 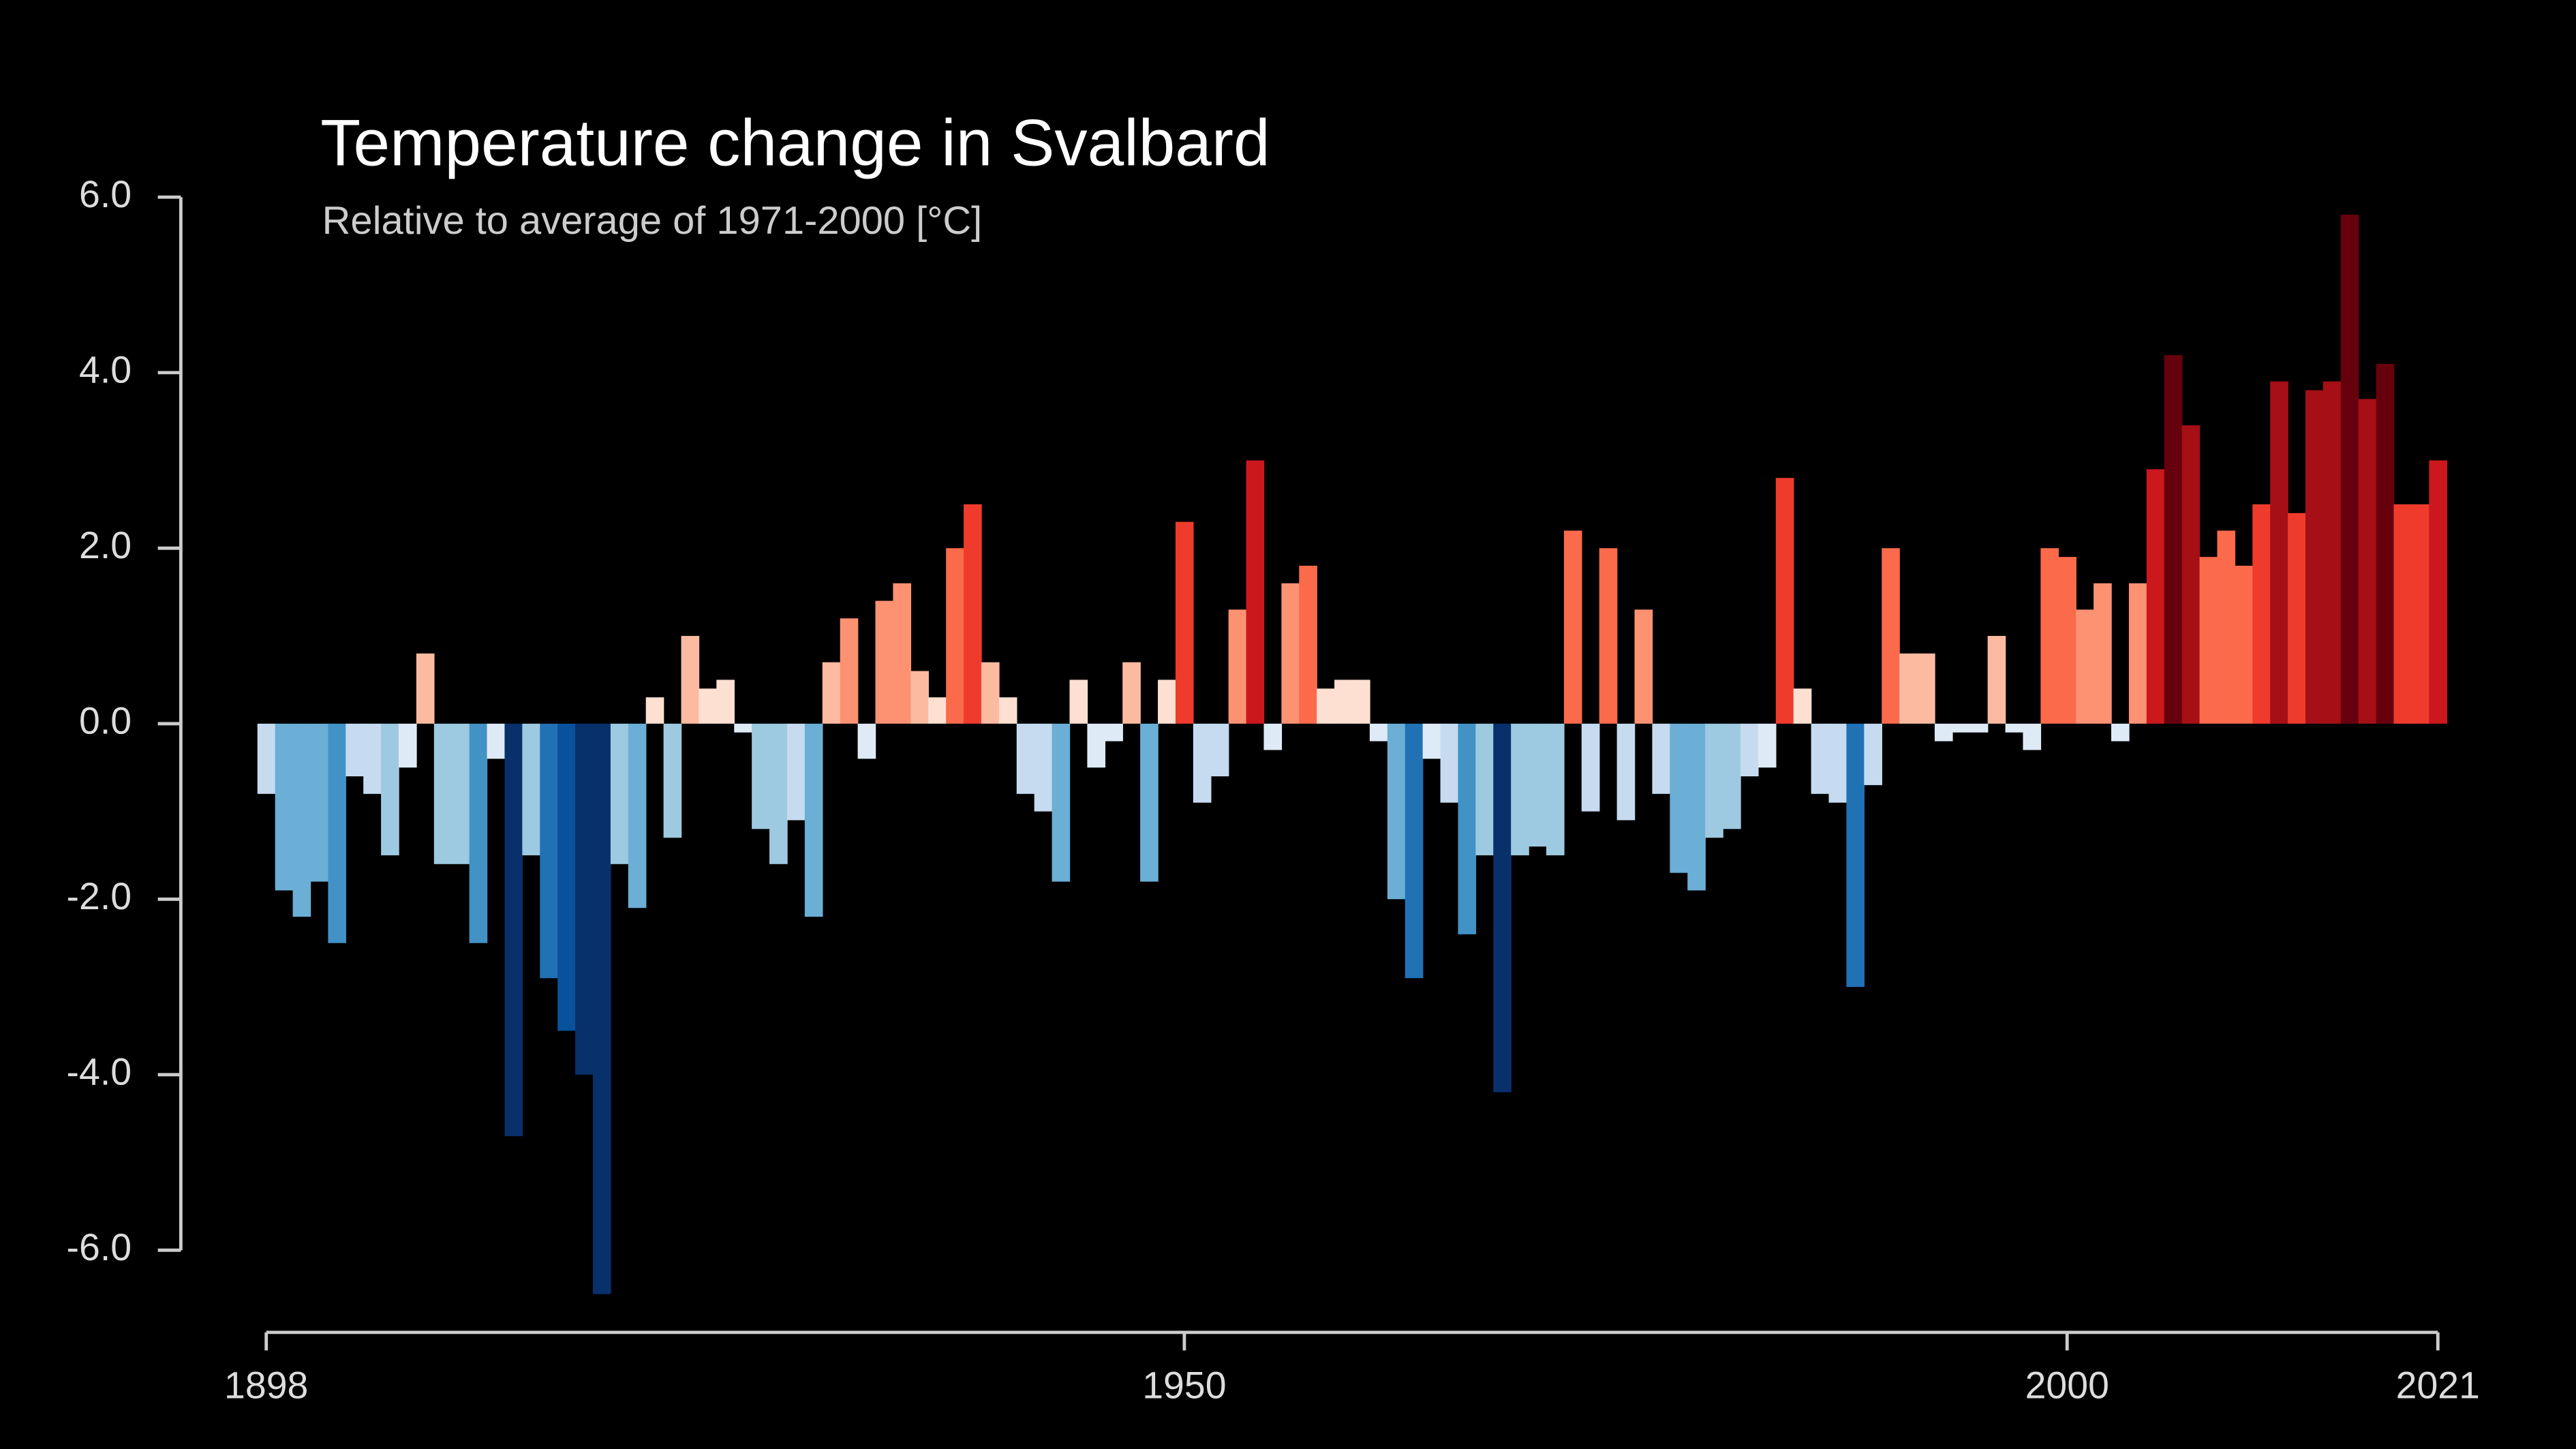 What do you see at coordinates (105, 545) in the screenshot?
I see `y-tick-label: 2.0` at bounding box center [105, 545].